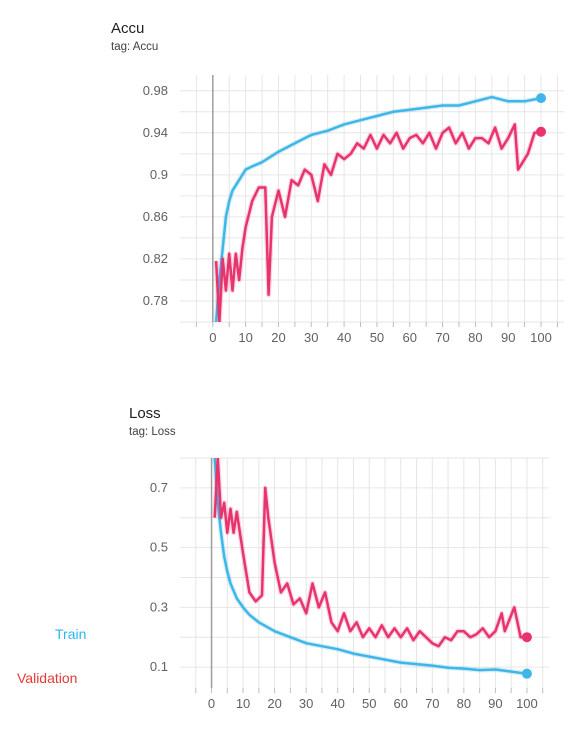 Image resolution: width=577 pixels, height=745 pixels. What do you see at coordinates (159, 487) in the screenshot?
I see `loss-y-tick-label: 0.7` at bounding box center [159, 487].